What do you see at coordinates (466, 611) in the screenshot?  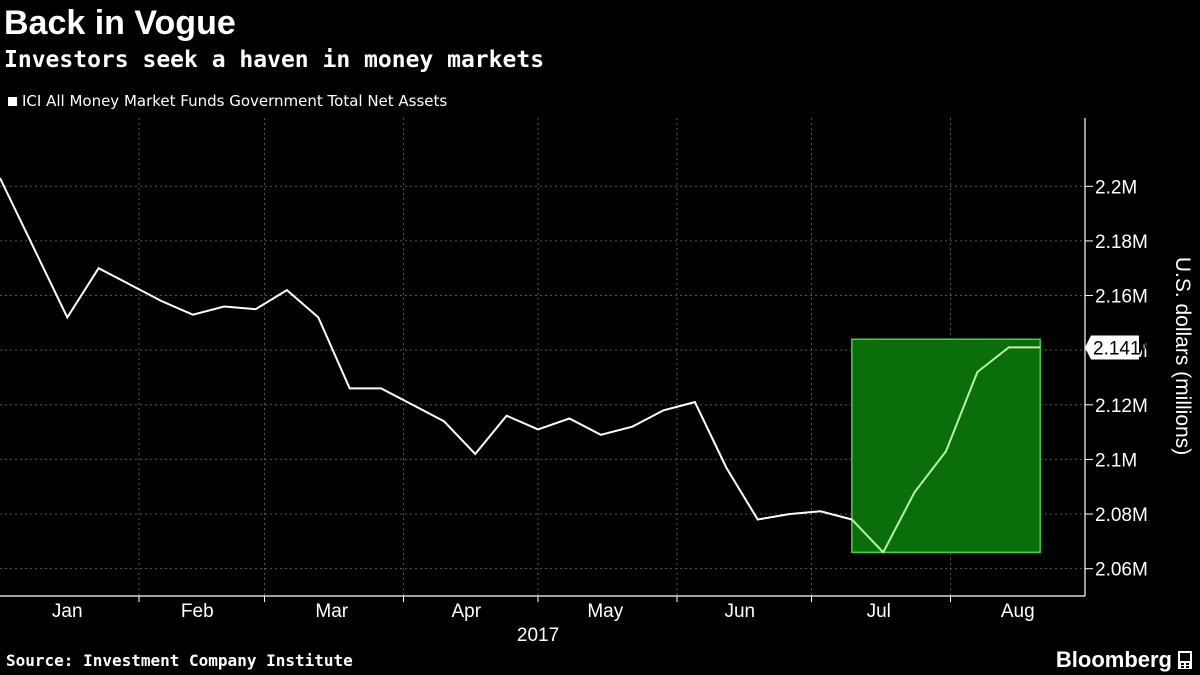 I see `x-tick-label: Apr` at bounding box center [466, 611].